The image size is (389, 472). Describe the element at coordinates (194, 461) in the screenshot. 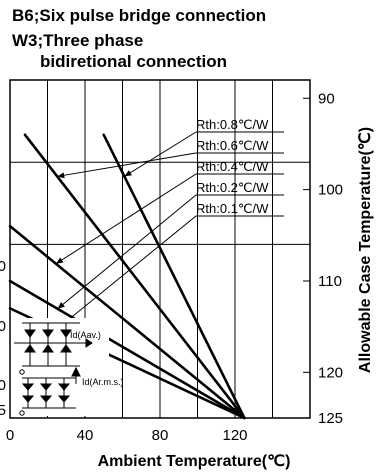

I see `x-axis-title: Ambient Temperature(℃)` at that location.